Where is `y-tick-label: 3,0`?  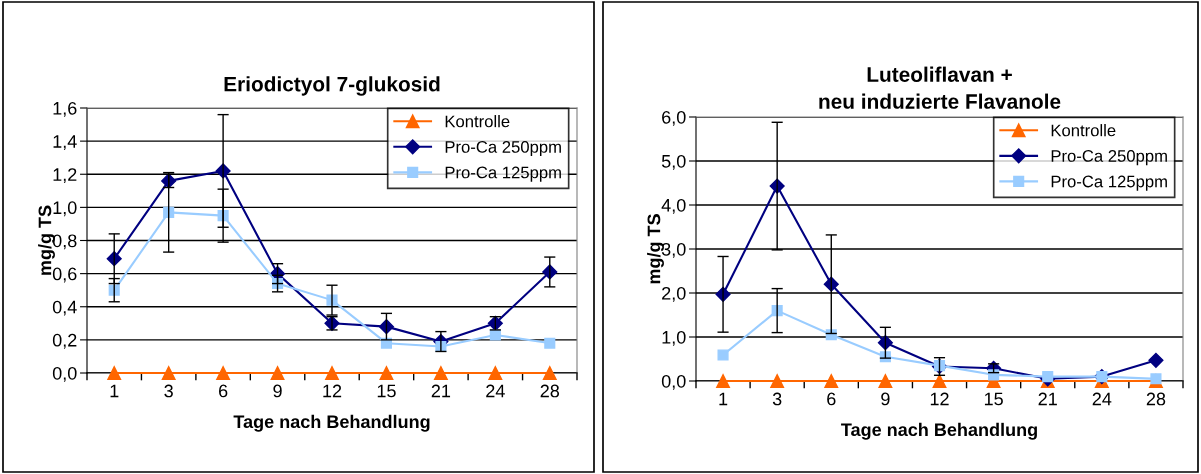
y-tick-label: 3,0 is located at coordinates (673, 250).